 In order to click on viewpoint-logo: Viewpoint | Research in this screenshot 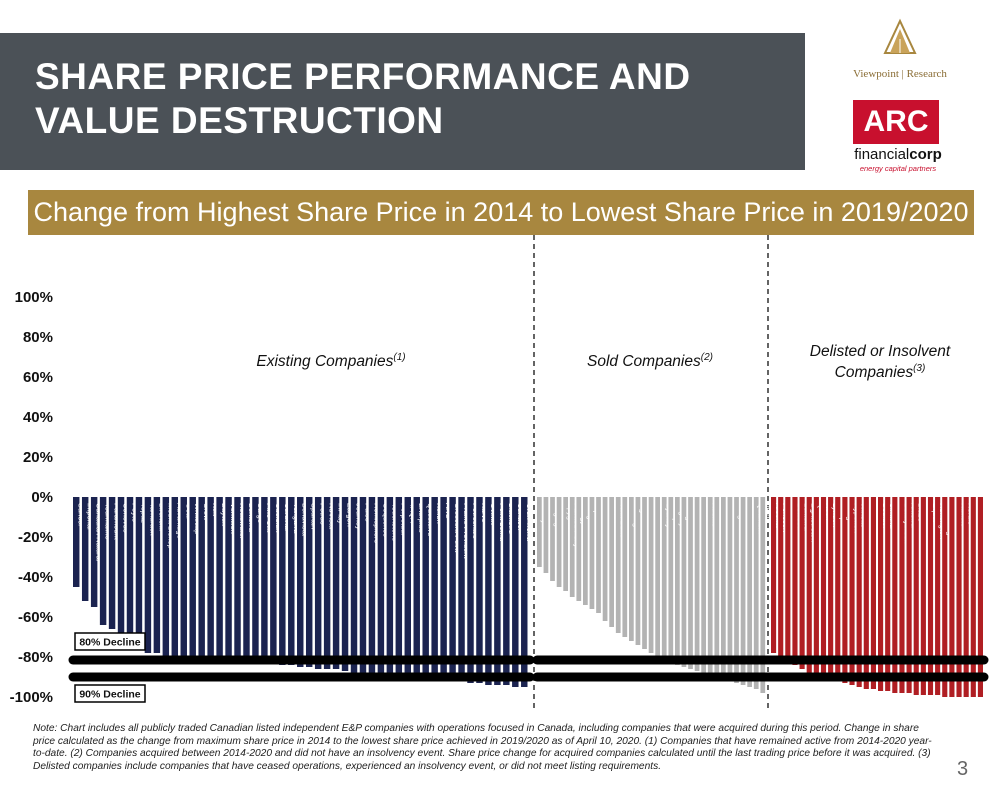, I will do `click(900, 52)`.